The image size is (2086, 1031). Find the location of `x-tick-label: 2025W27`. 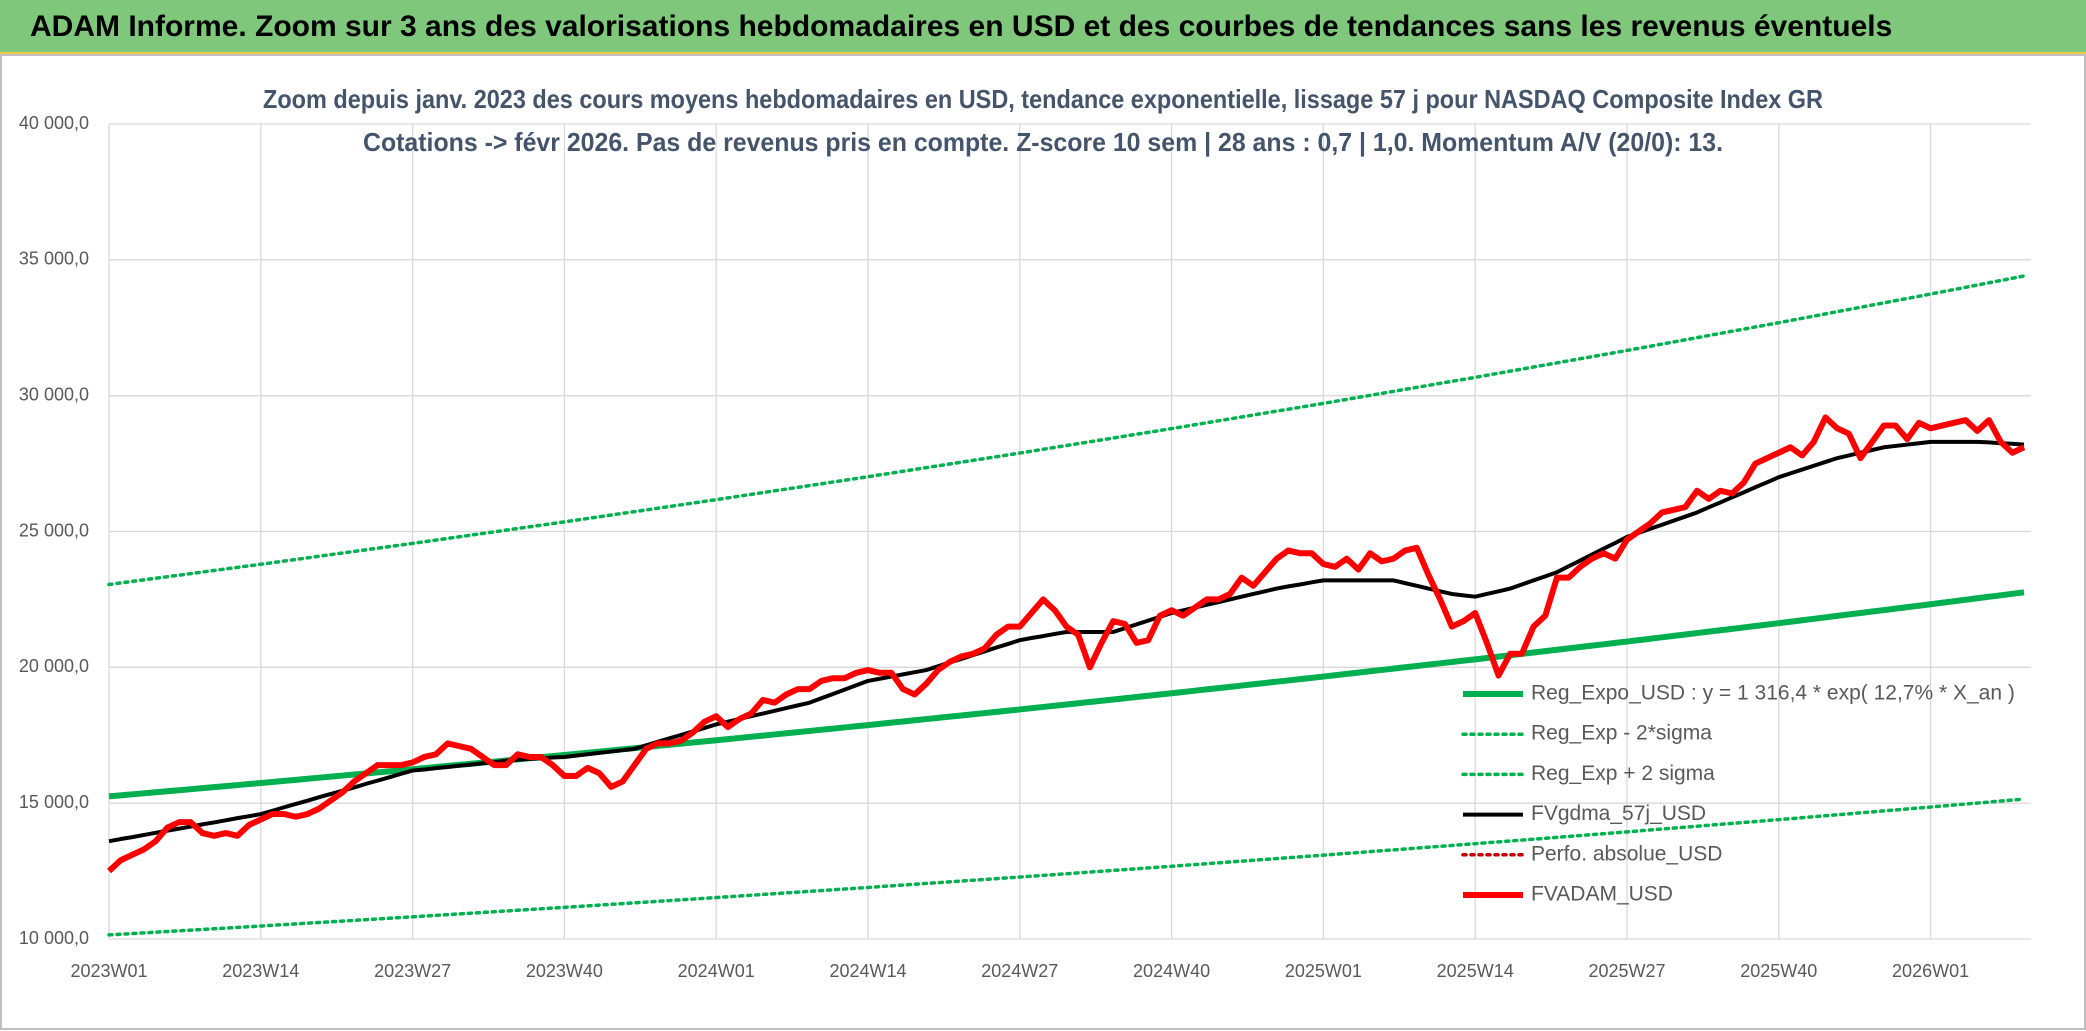

x-tick-label: 2025W27 is located at coordinates (1626, 971).